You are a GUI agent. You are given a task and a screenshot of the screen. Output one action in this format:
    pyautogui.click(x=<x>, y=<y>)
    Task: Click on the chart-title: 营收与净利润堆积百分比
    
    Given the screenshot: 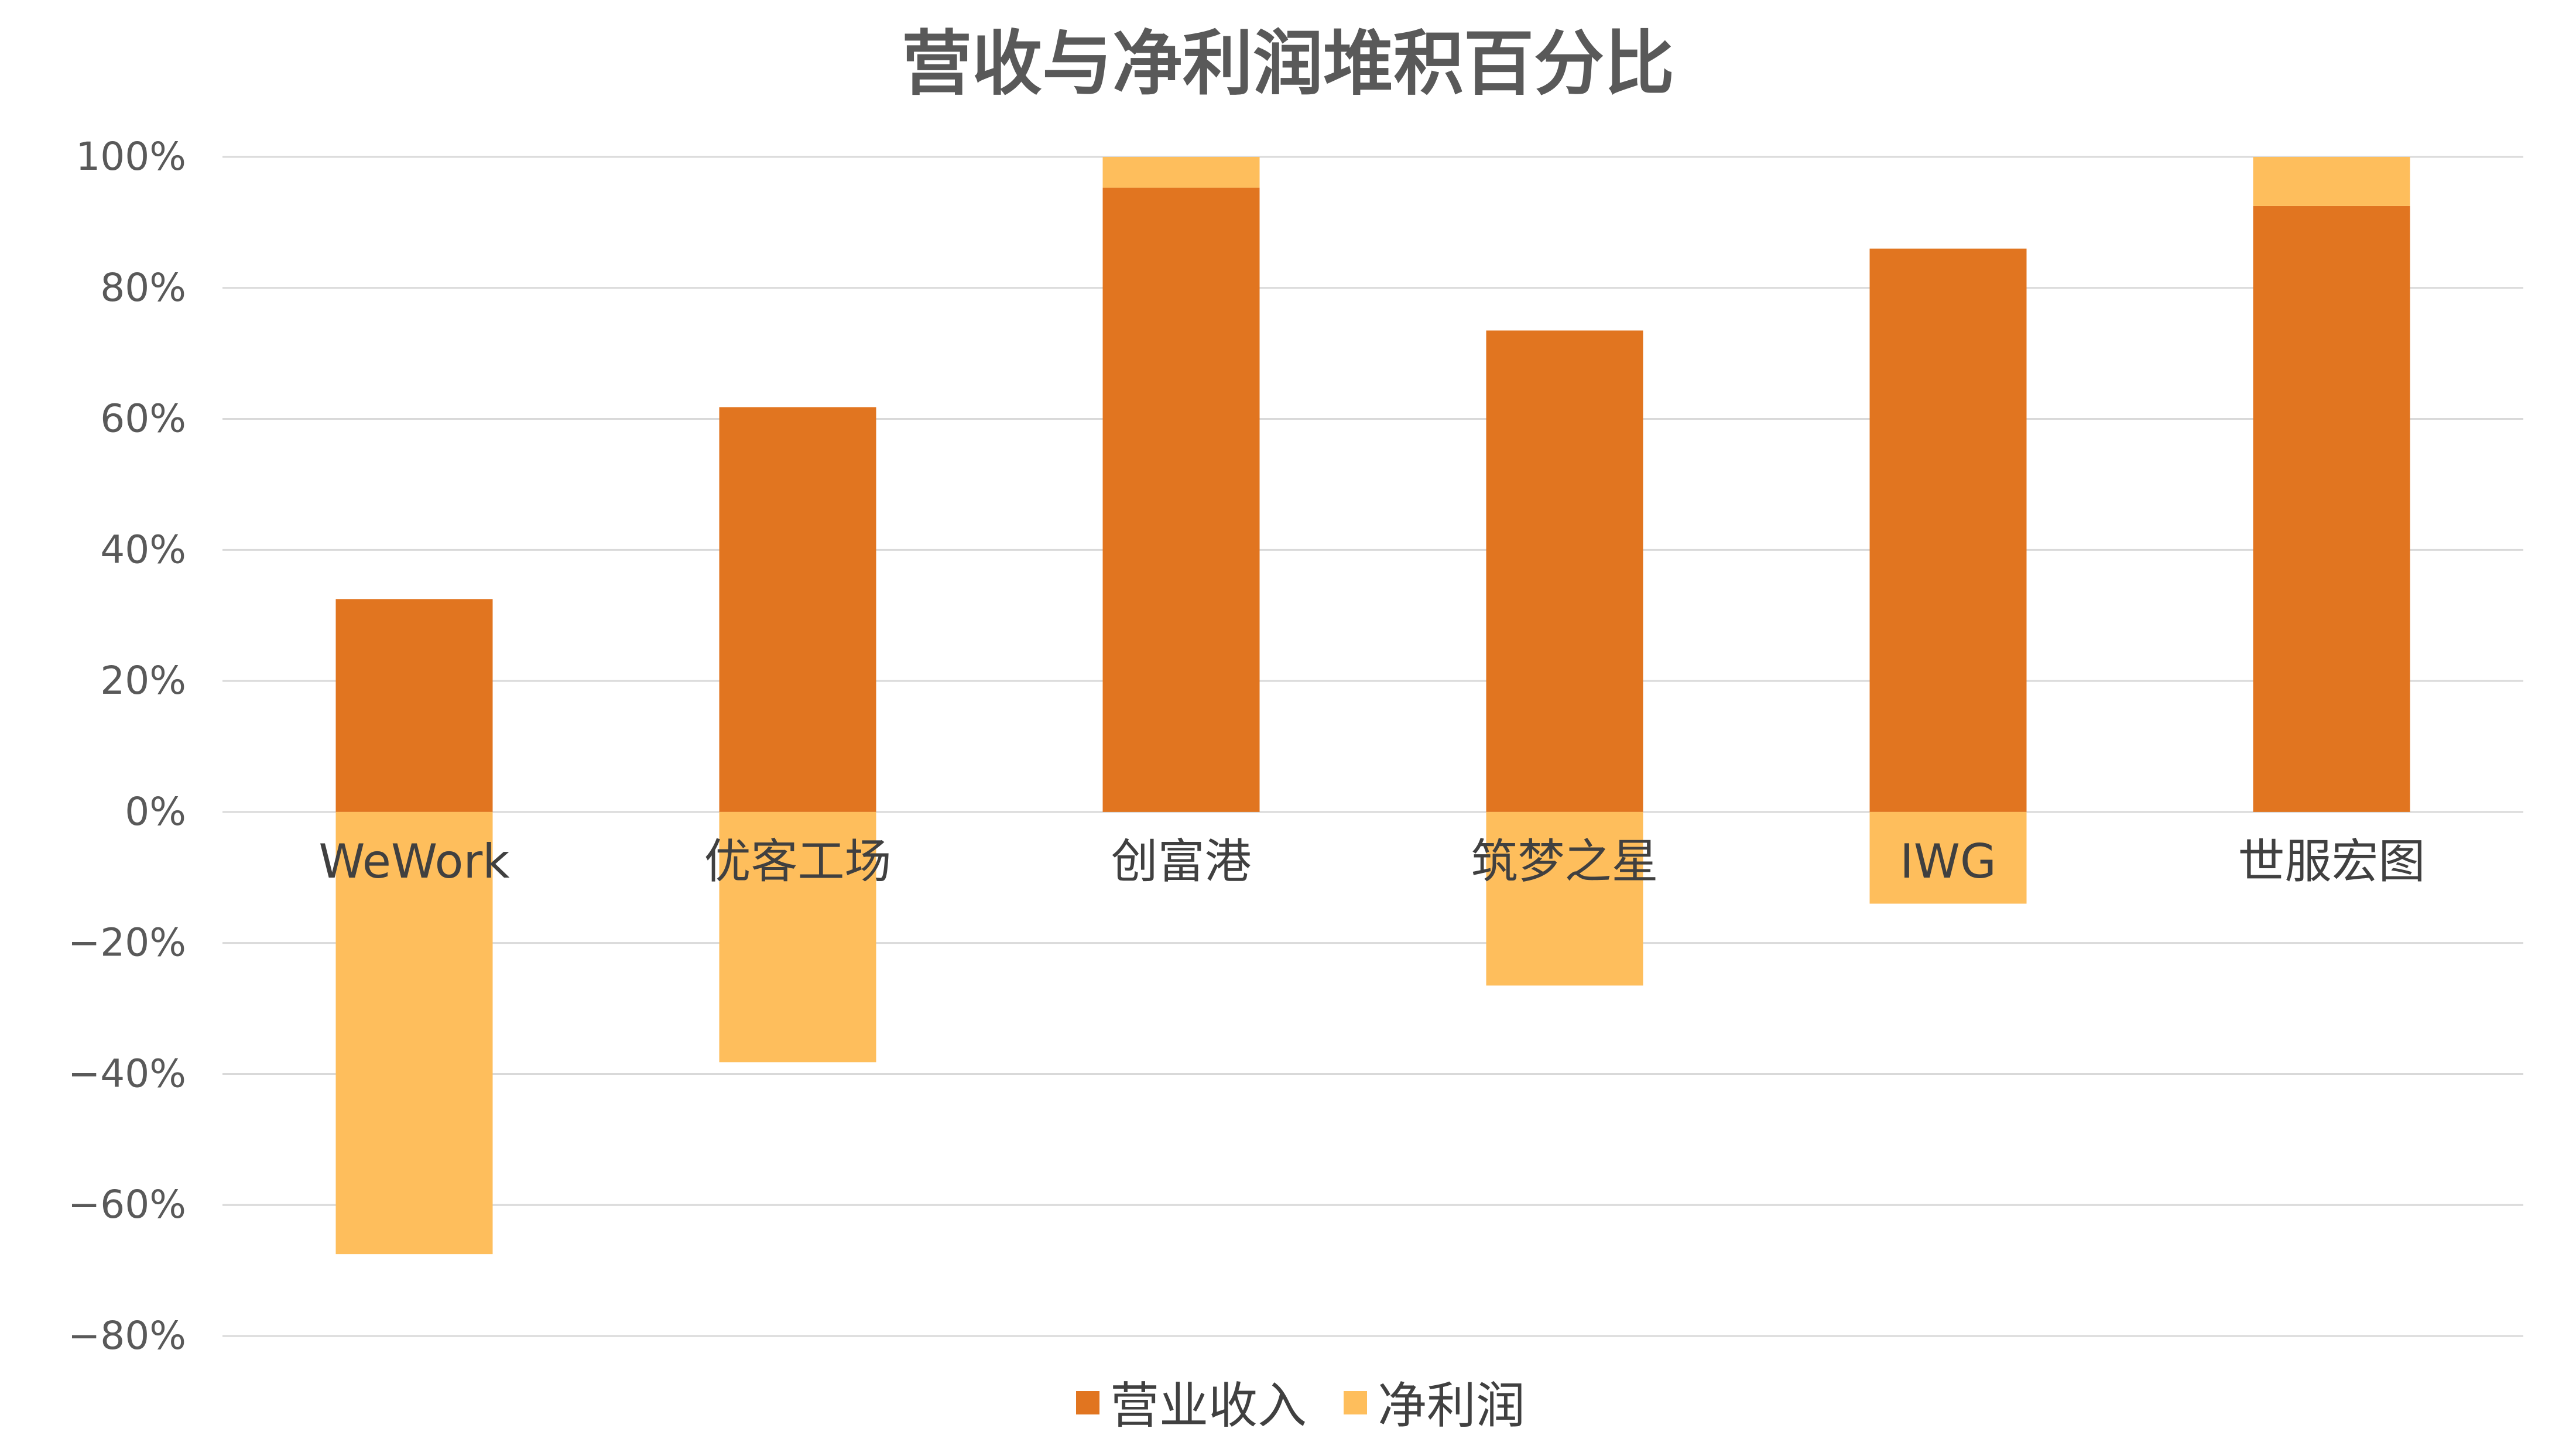 What is the action you would take?
    pyautogui.click(x=1288, y=64)
    